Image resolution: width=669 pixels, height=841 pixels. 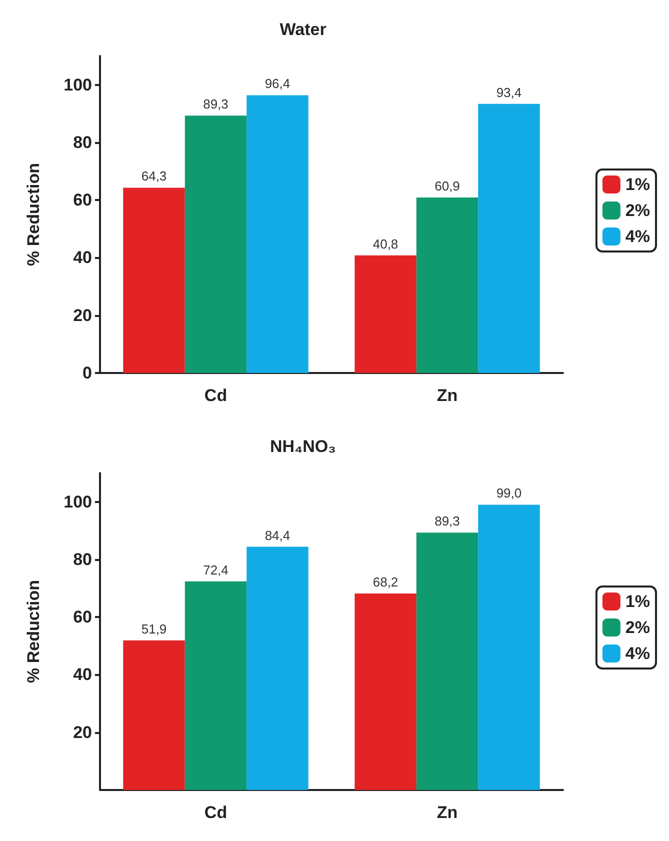 What do you see at coordinates (87, 373) in the screenshot?
I see `y-tick-label: 0` at bounding box center [87, 373].